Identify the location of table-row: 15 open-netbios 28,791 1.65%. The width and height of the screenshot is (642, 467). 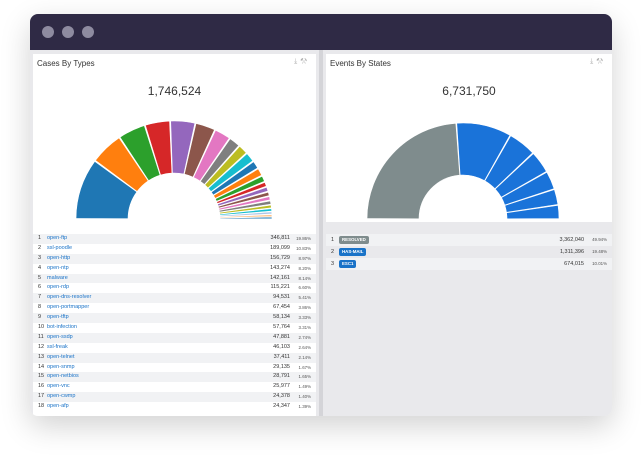
(174, 377).